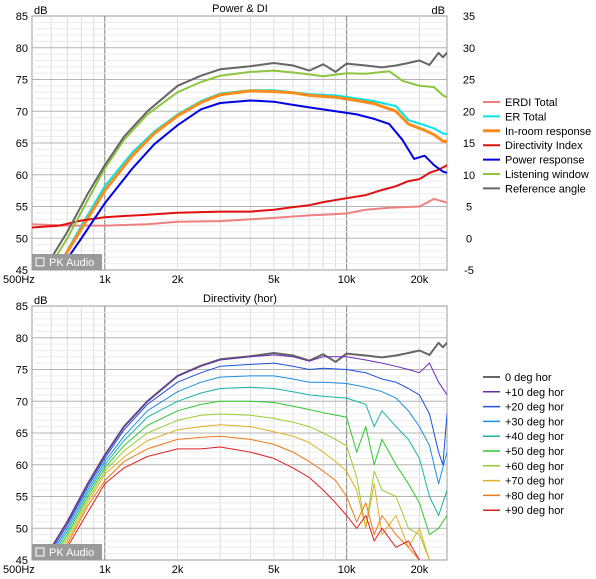 This screenshot has height=579, width=596. Describe the element at coordinates (469, 176) in the screenshot. I see `power-di-y-right-tick-label: 10` at that location.